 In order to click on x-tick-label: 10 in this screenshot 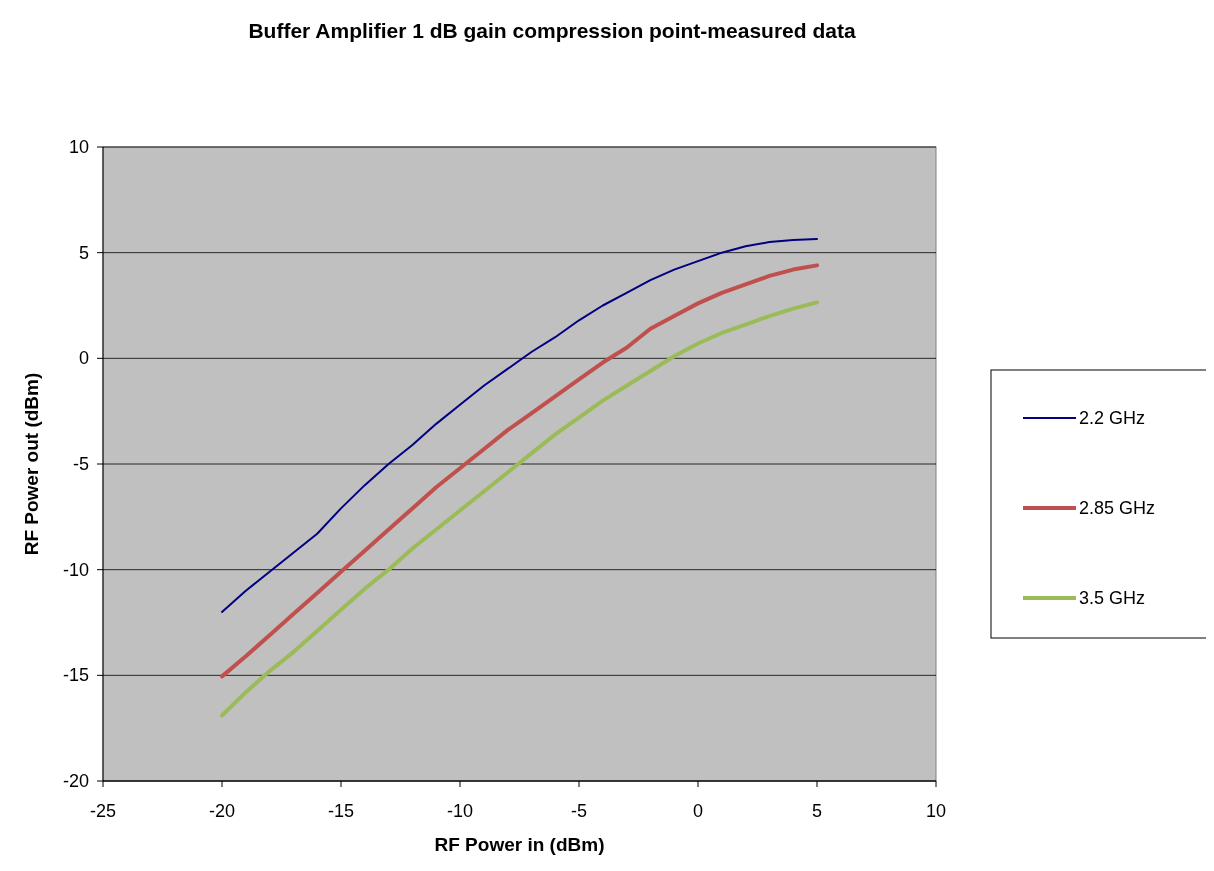, I will do `click(936, 811)`.